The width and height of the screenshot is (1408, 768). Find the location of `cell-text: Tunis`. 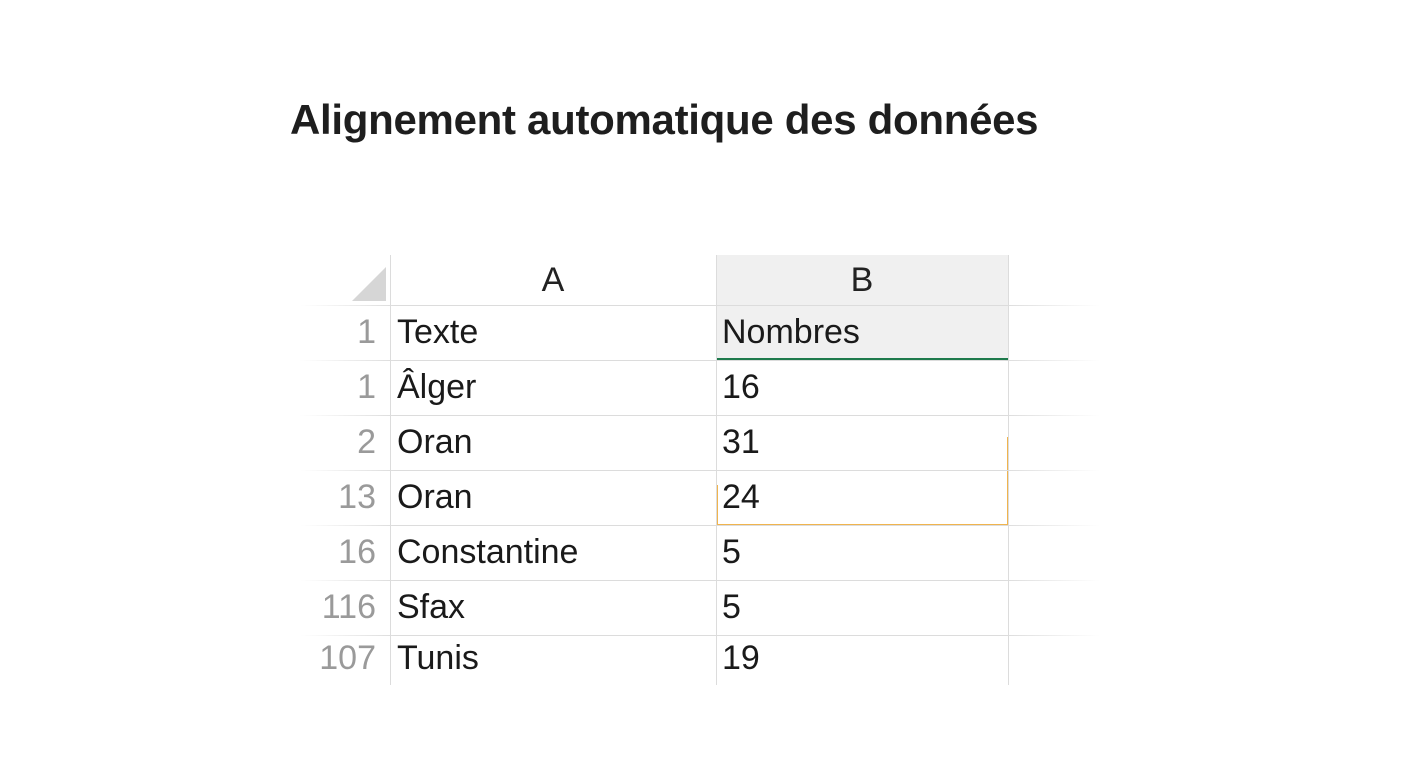

cell-text: Tunis is located at coordinates (438, 658).